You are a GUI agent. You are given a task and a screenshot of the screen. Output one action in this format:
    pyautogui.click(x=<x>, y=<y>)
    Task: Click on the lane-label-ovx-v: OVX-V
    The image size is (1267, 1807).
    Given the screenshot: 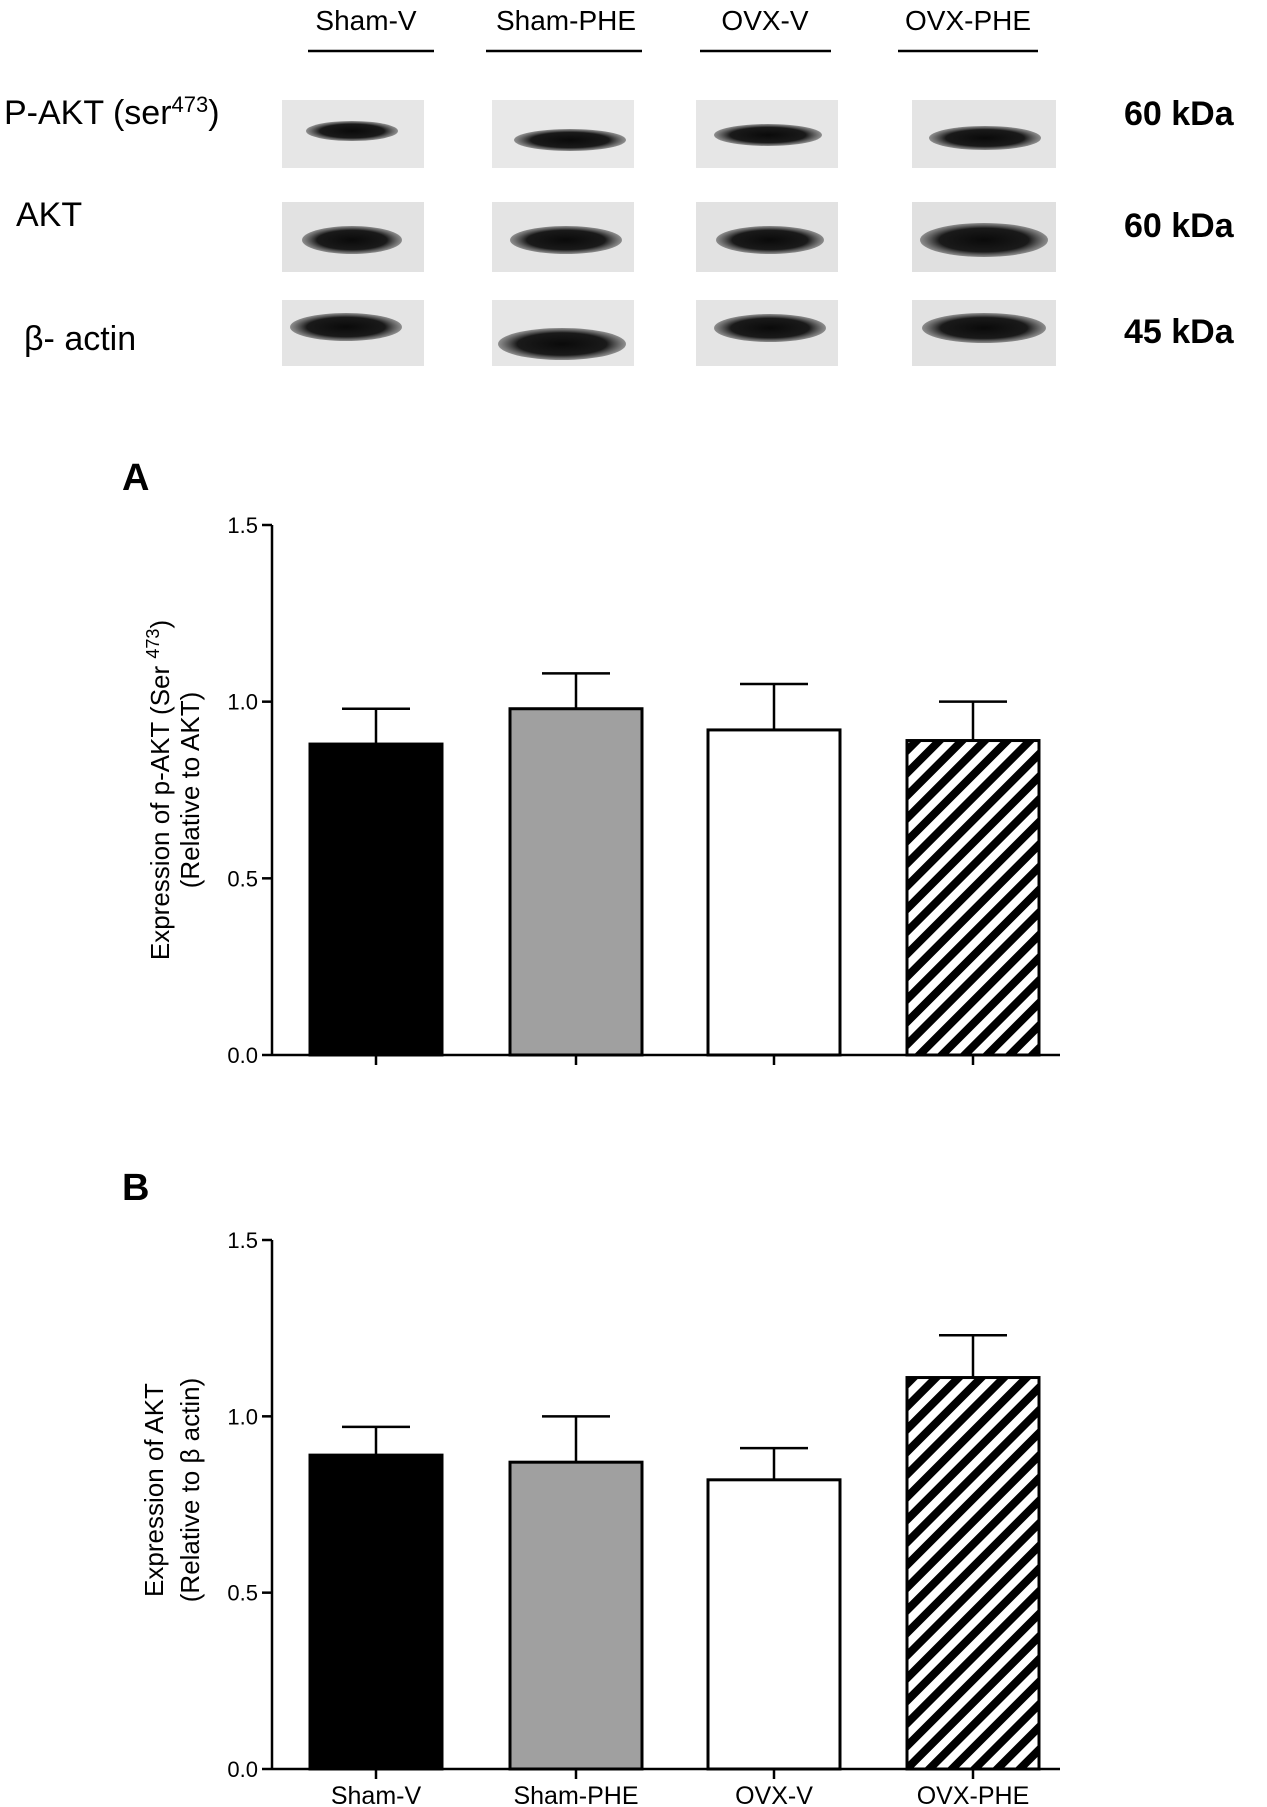 What is the action you would take?
    pyautogui.click(x=764, y=20)
    